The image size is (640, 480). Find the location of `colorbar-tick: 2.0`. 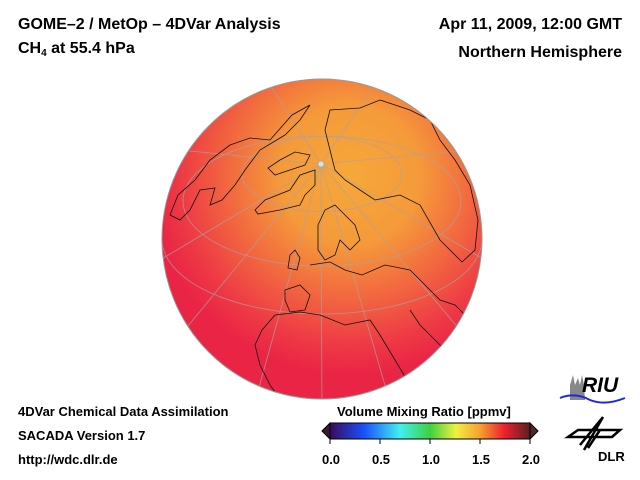

colorbar-tick: 2.0 is located at coordinates (531, 459).